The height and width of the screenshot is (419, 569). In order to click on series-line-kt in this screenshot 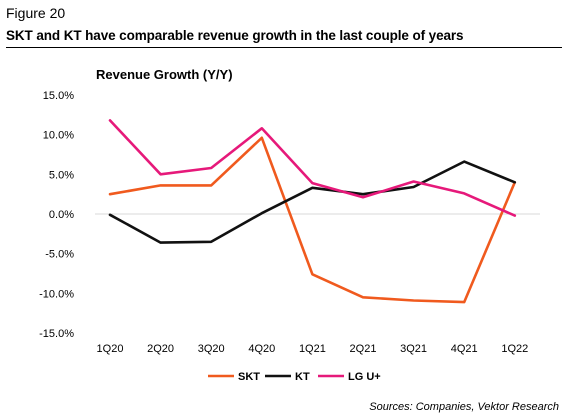, I will do `click(312, 202)`.